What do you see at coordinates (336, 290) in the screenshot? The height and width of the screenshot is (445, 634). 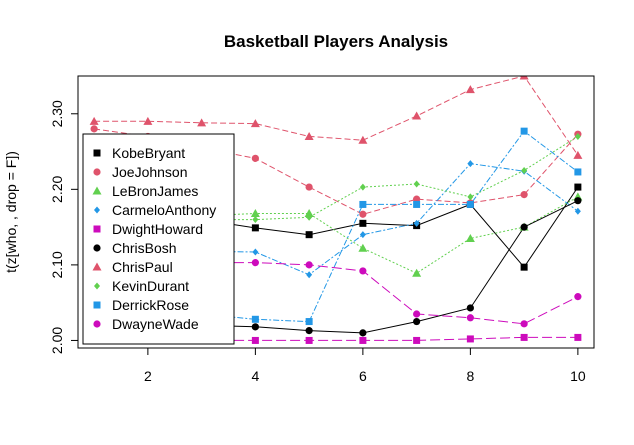 I see `series-line-dwaynewade` at bounding box center [336, 290].